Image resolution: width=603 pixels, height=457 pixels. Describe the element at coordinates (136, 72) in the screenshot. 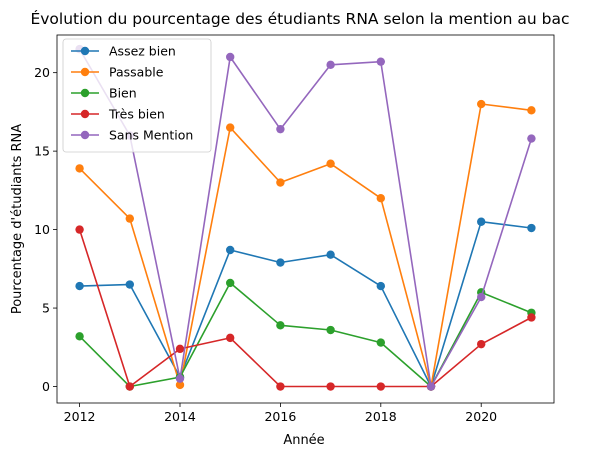

I see `legend-label: Passable` at that location.